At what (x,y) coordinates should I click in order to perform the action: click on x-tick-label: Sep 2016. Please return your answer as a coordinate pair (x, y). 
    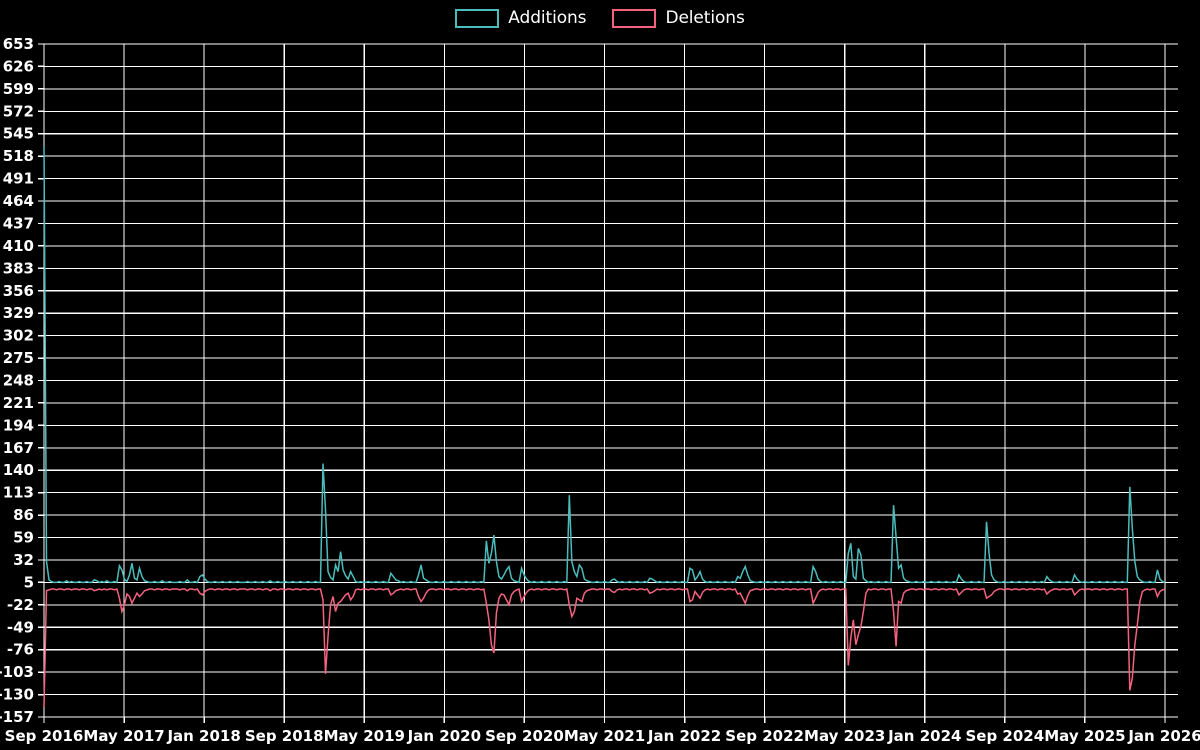
    Looking at the image, I should click on (44, 736).